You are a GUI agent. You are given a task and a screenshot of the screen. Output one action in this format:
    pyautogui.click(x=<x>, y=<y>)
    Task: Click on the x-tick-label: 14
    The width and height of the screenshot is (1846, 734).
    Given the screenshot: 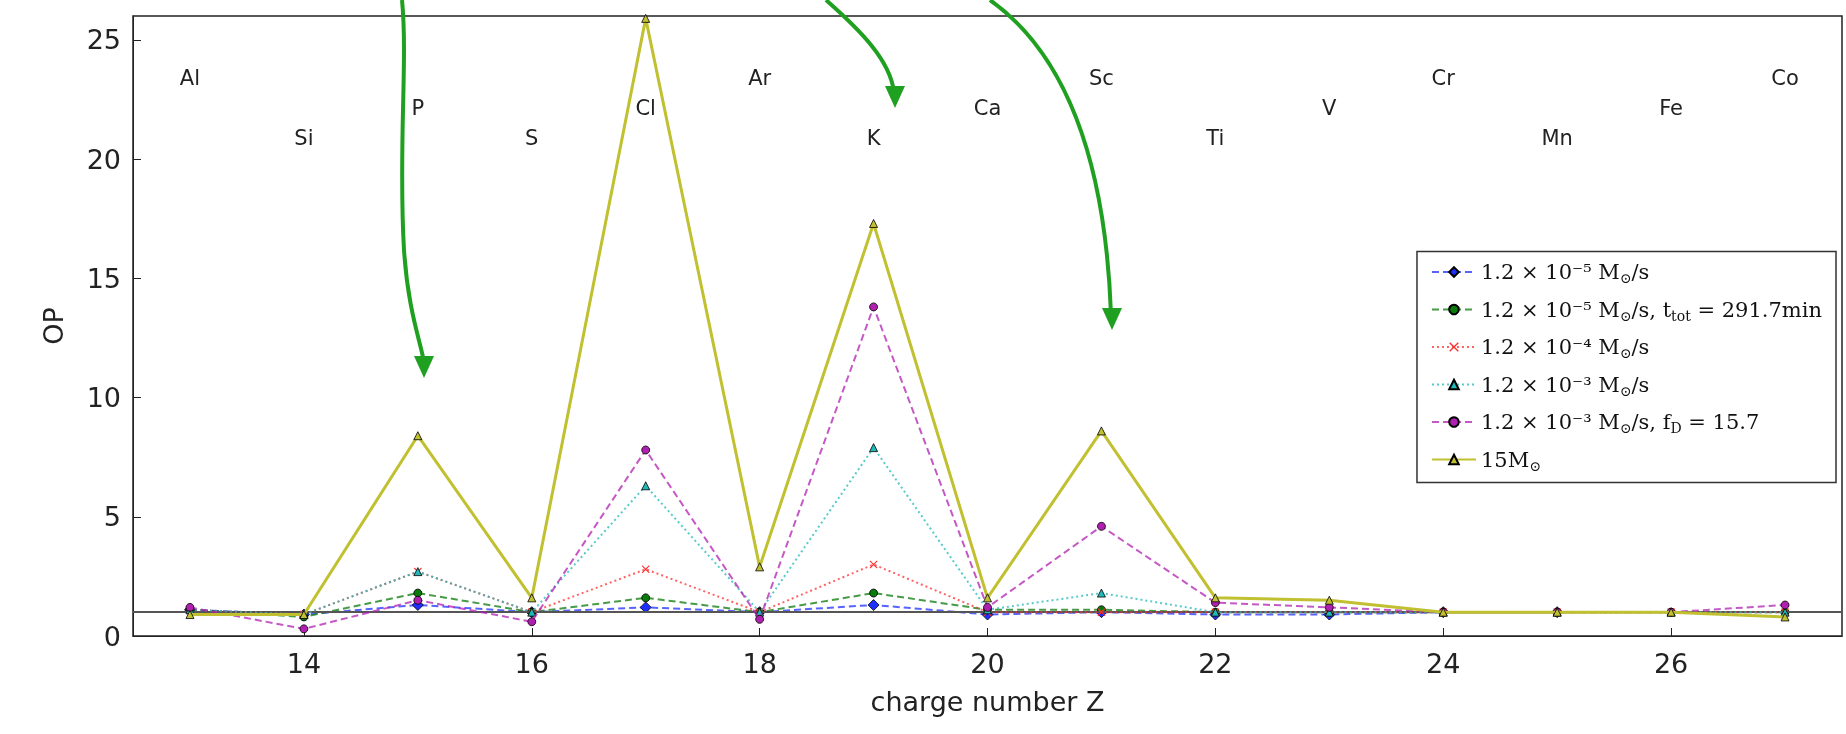 What is the action you would take?
    pyautogui.click(x=304, y=663)
    